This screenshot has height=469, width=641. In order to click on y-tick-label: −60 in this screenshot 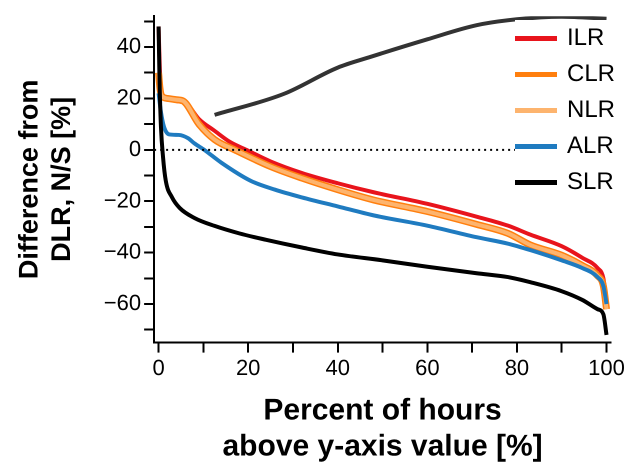, I will do `click(123, 303)`.